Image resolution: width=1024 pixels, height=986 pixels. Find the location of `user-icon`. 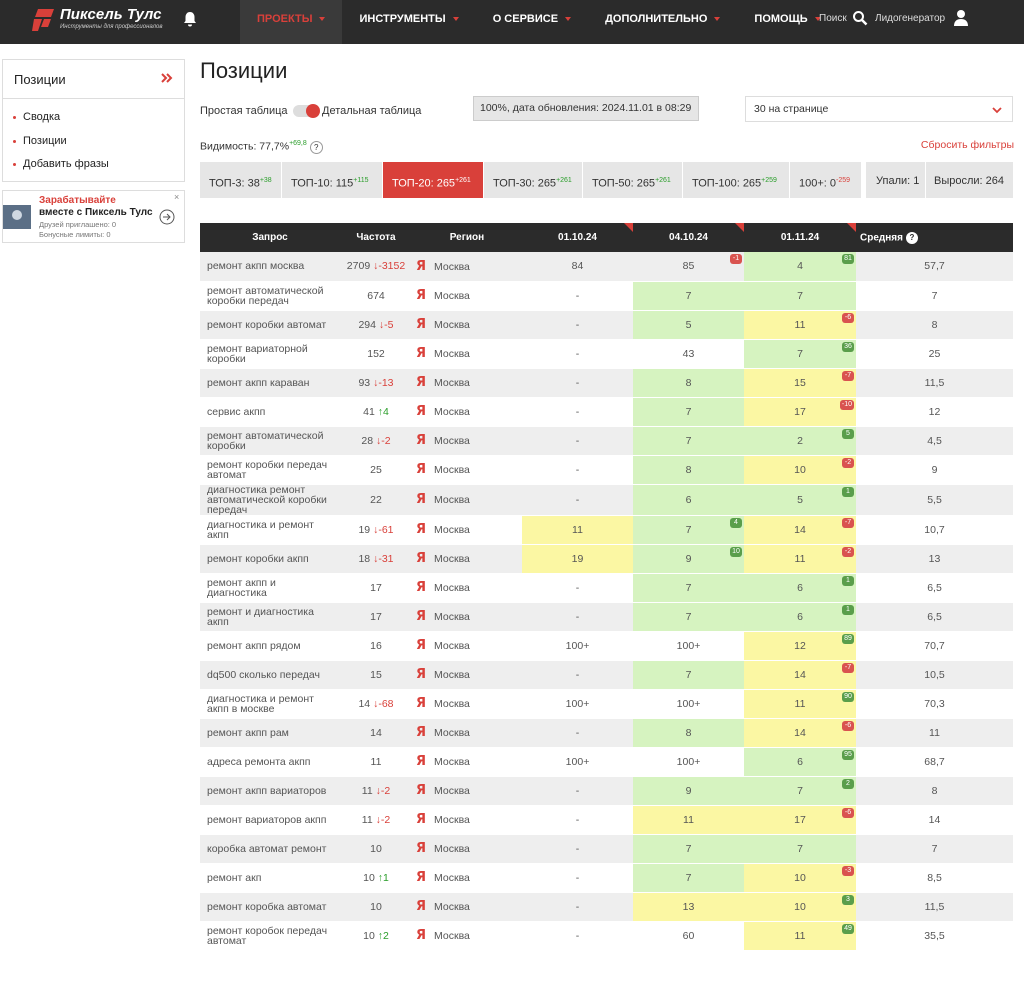

user-icon is located at coordinates (961, 18).